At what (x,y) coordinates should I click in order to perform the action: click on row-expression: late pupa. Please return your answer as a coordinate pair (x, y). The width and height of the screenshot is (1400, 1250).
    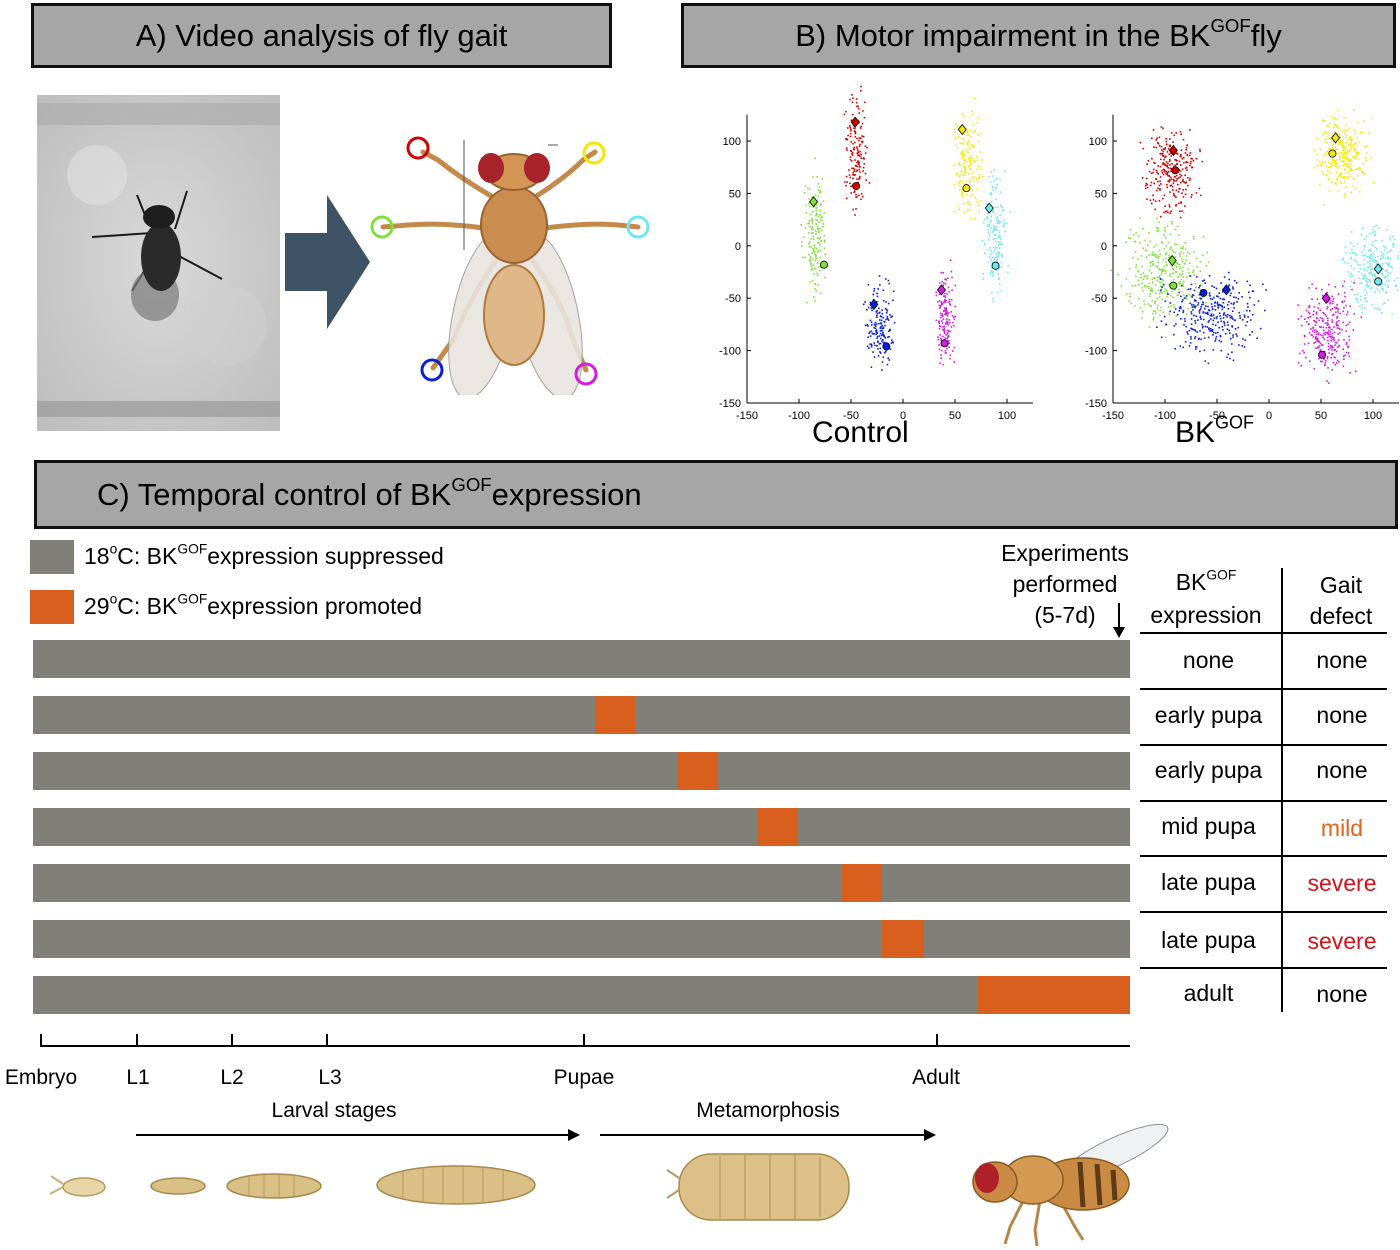
    Looking at the image, I should click on (1208, 940).